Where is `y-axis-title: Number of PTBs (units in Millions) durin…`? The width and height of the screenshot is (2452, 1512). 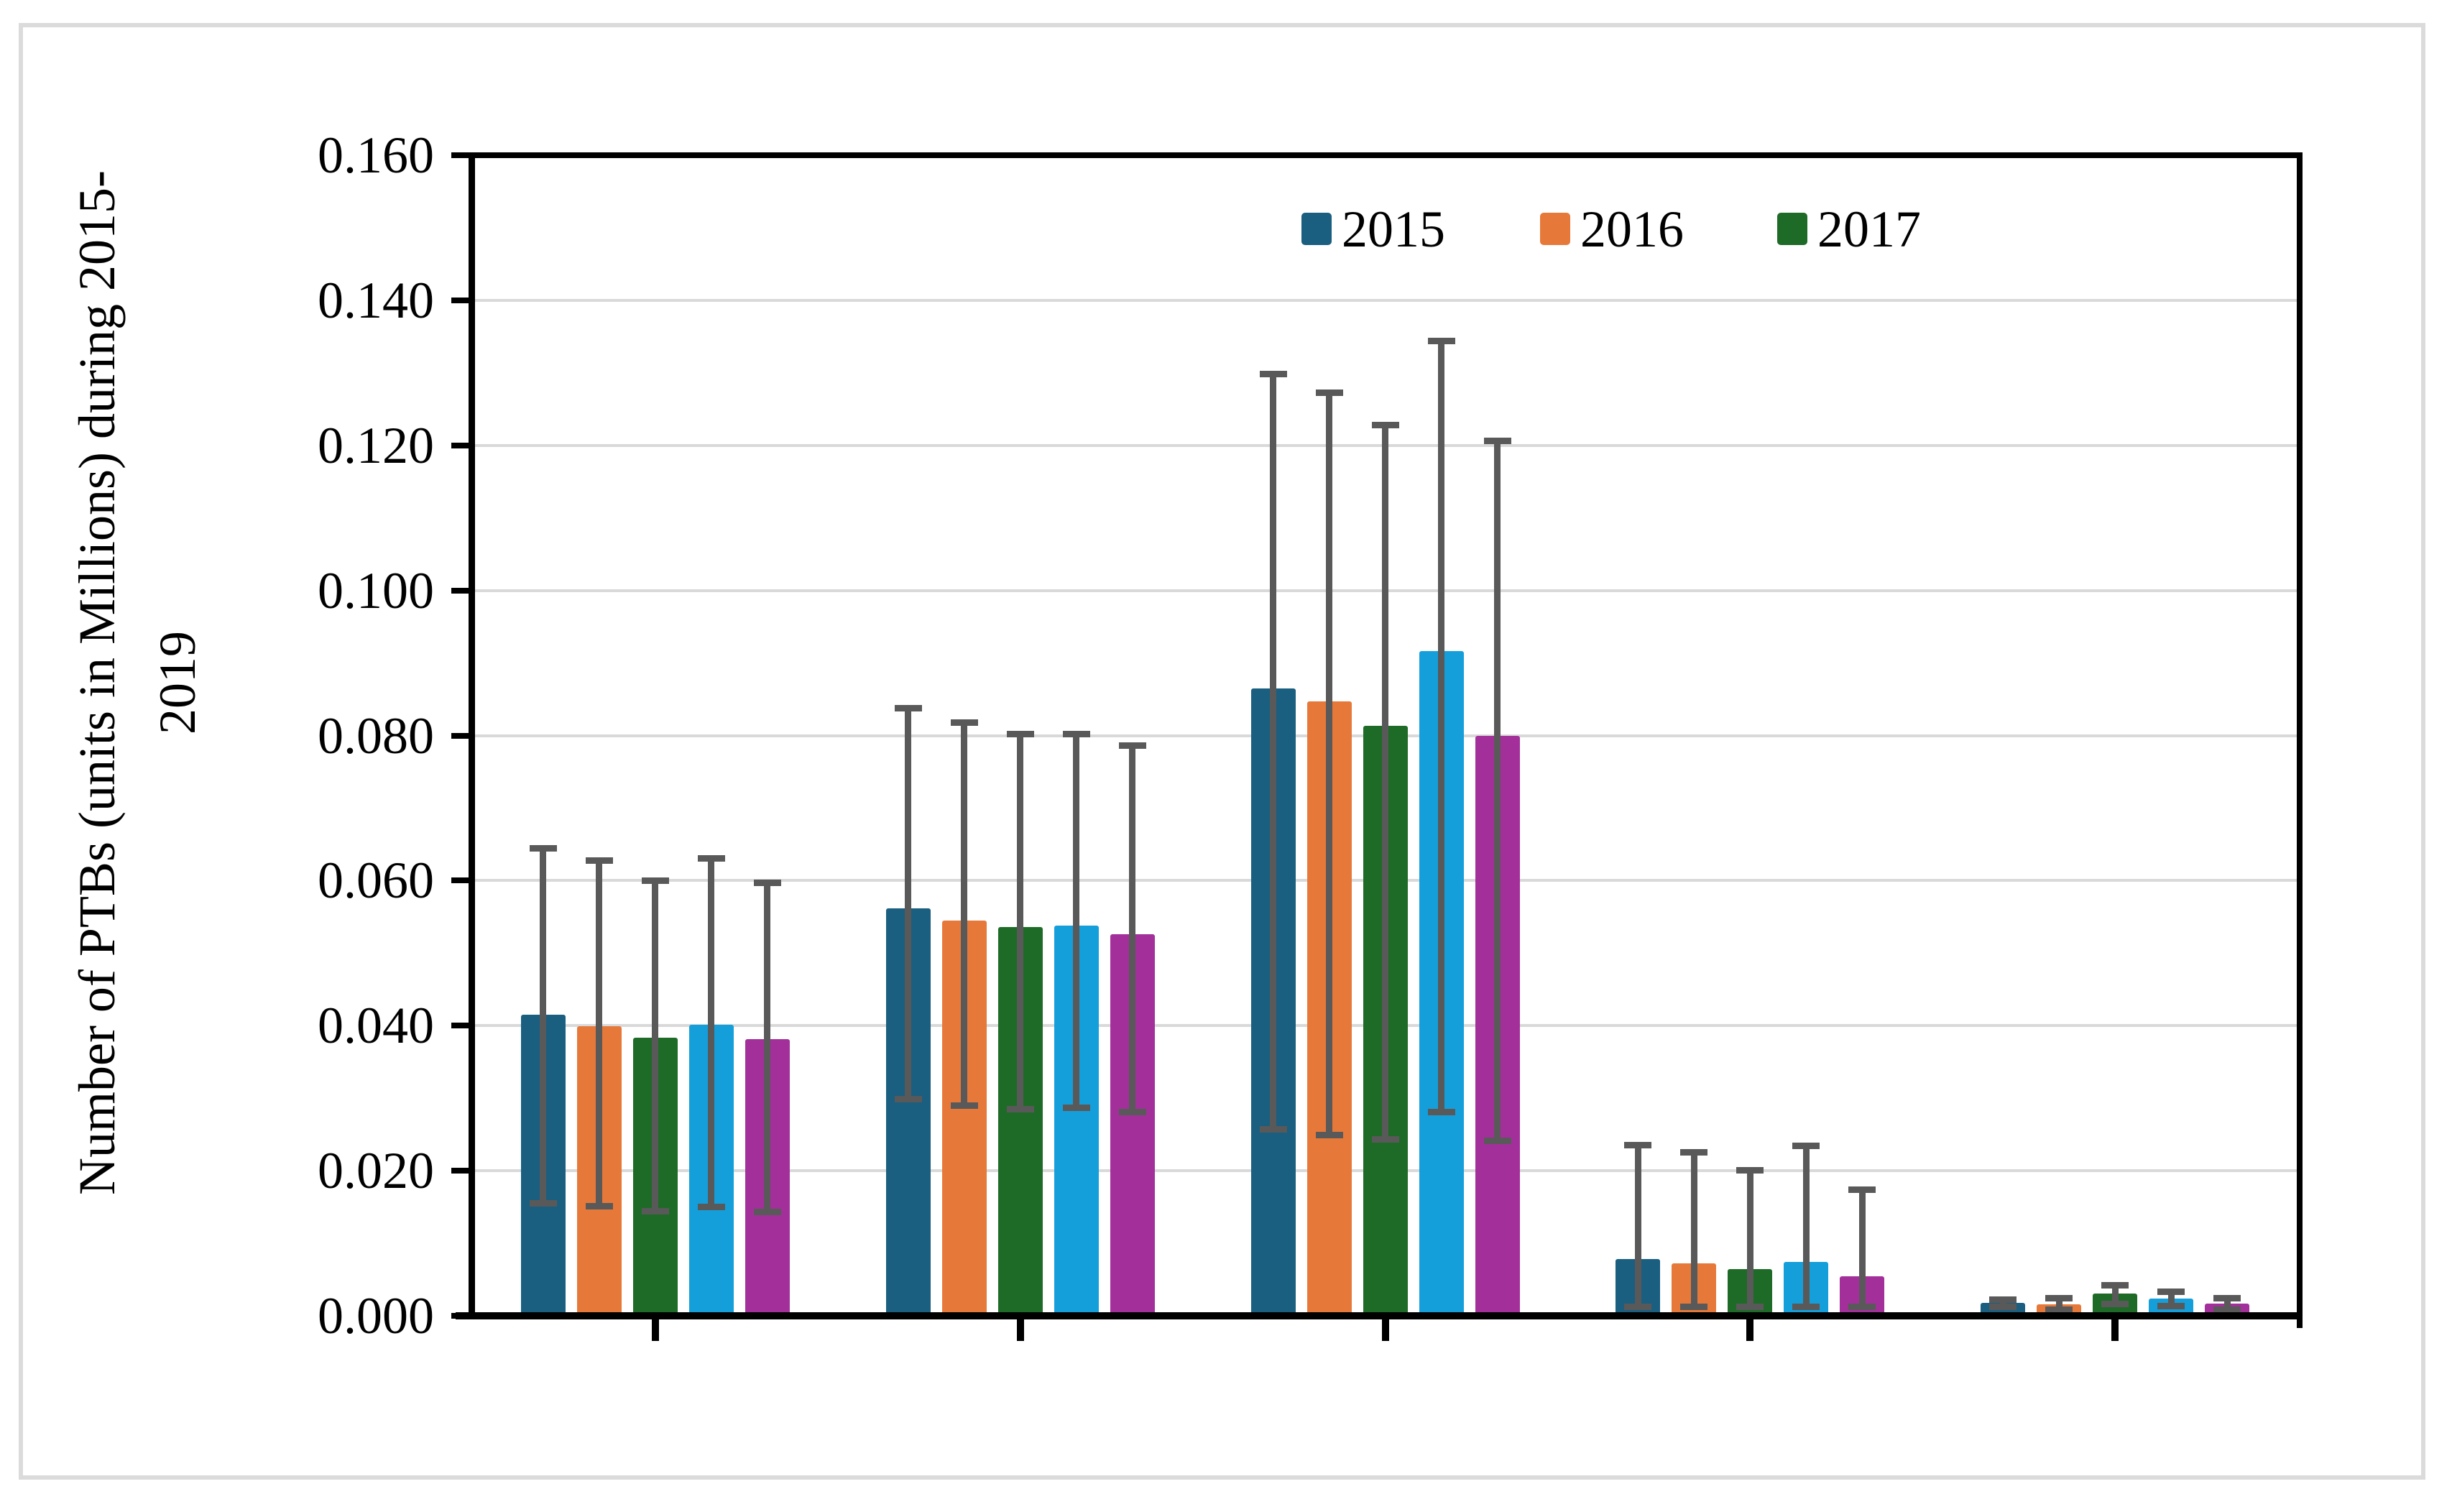
y-axis-title: Number of PTBs (units in Millions) durin… is located at coordinates (137, 683).